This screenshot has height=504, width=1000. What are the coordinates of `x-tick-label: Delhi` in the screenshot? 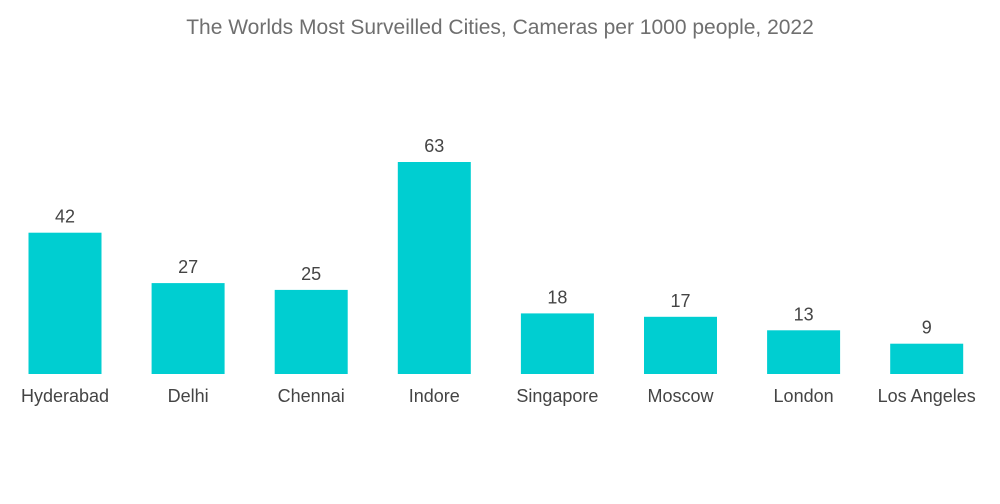 It's located at (188, 396).